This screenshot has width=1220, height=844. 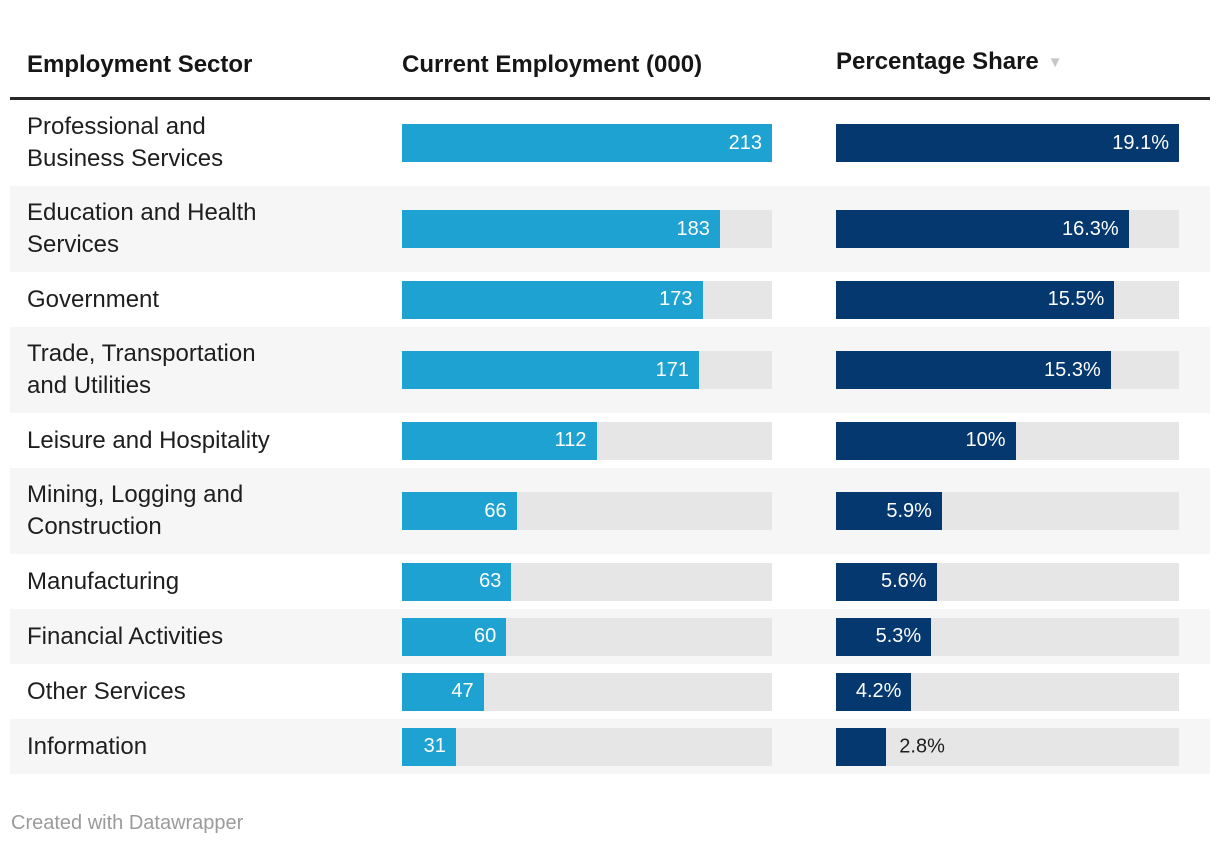 What do you see at coordinates (93, 299) in the screenshot?
I see `sector-label: Government` at bounding box center [93, 299].